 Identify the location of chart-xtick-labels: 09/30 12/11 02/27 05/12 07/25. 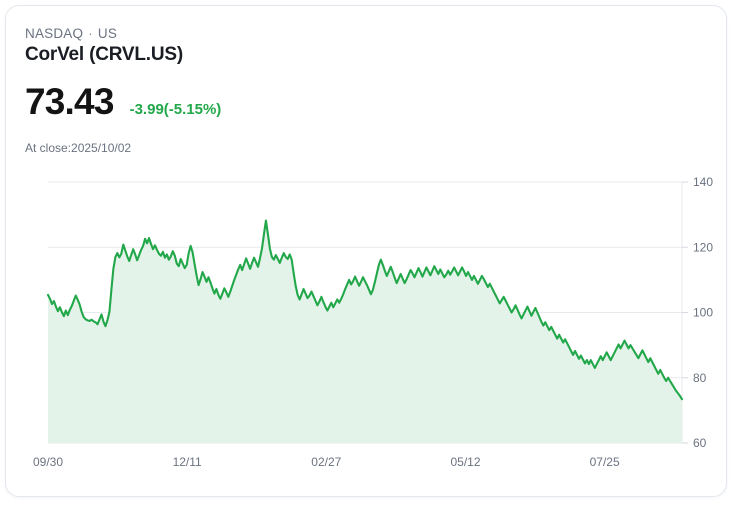
(326, 462).